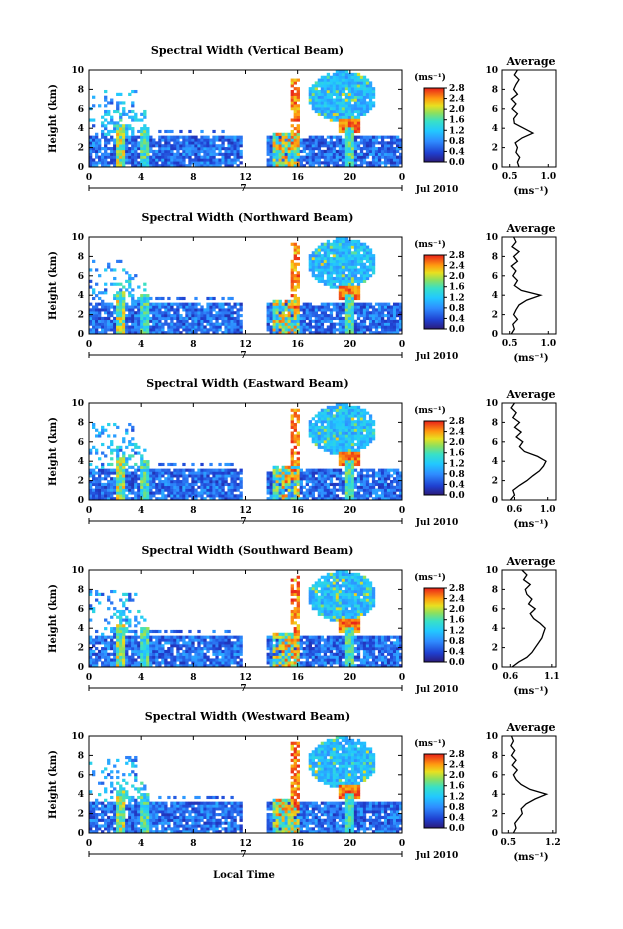 The image size is (623, 929). I want to click on y-tick-label: 10, so click(77, 404).